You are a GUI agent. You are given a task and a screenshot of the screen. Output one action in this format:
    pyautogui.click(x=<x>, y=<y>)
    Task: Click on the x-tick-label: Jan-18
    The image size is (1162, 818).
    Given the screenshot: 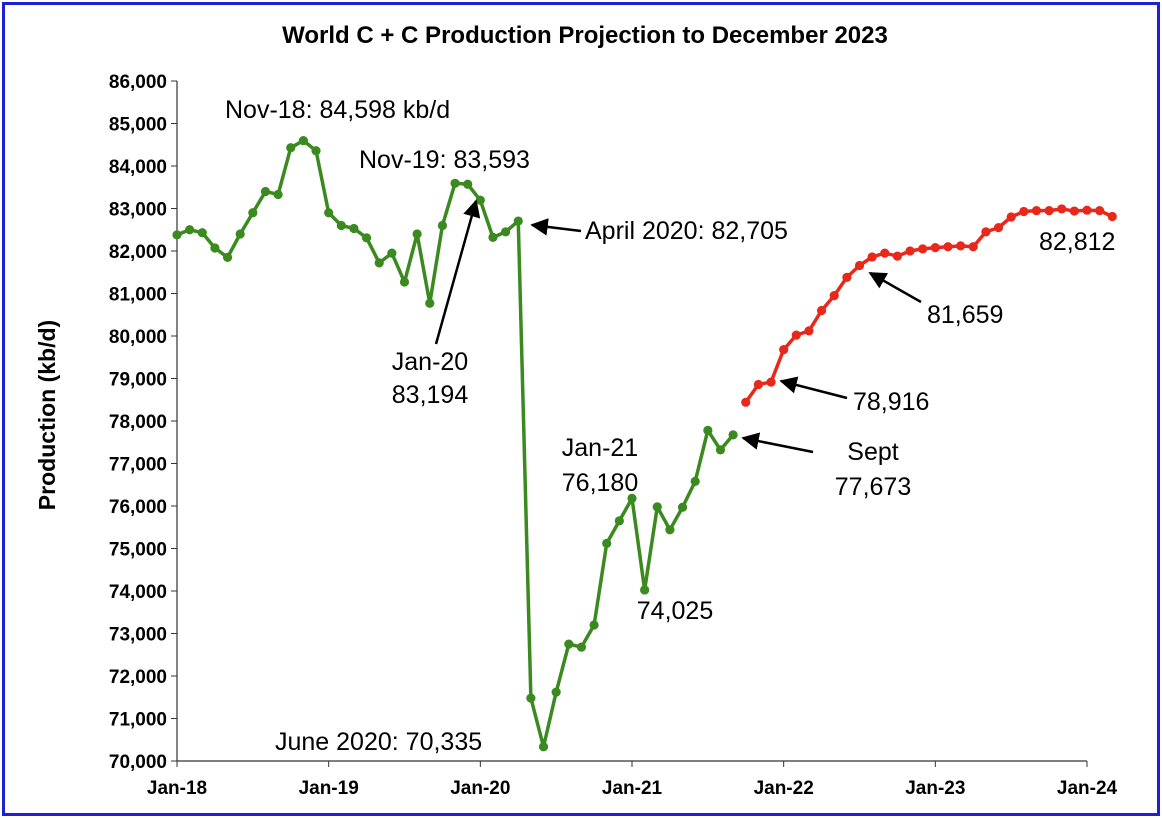 What is the action you would take?
    pyautogui.click(x=177, y=788)
    